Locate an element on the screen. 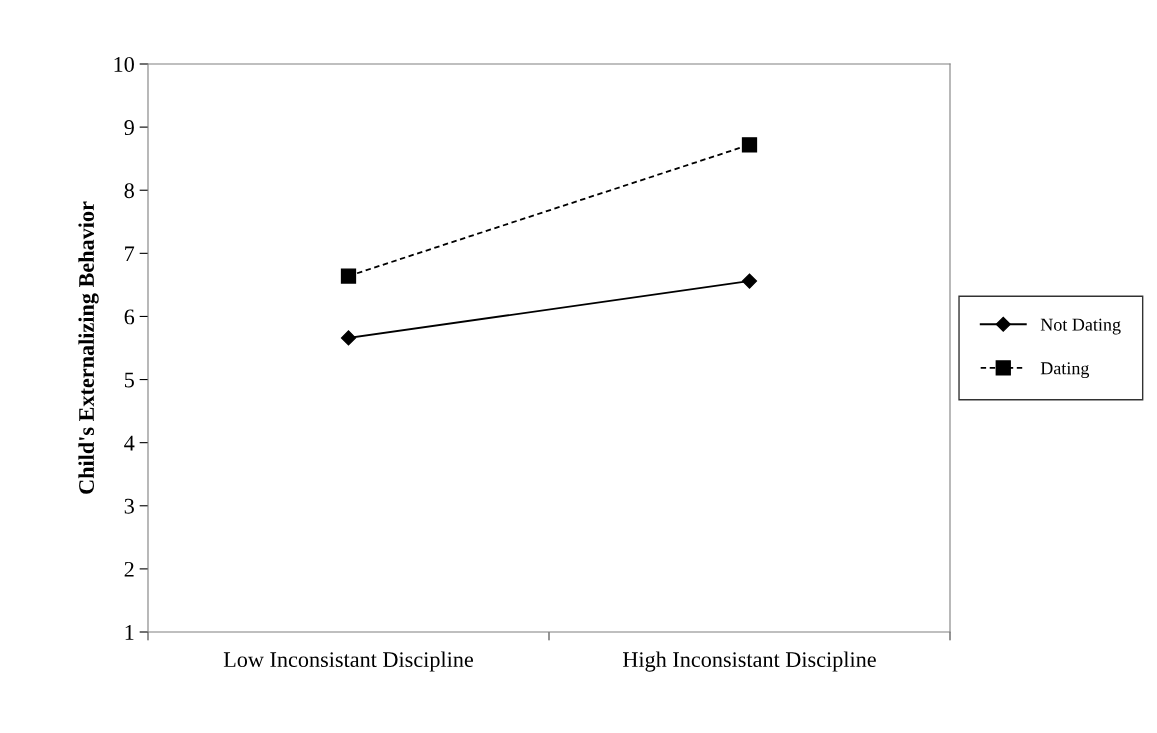 This screenshot has width=1157, height=733. x-tick-label: Low Inconsistant Discipline is located at coordinates (348, 661).